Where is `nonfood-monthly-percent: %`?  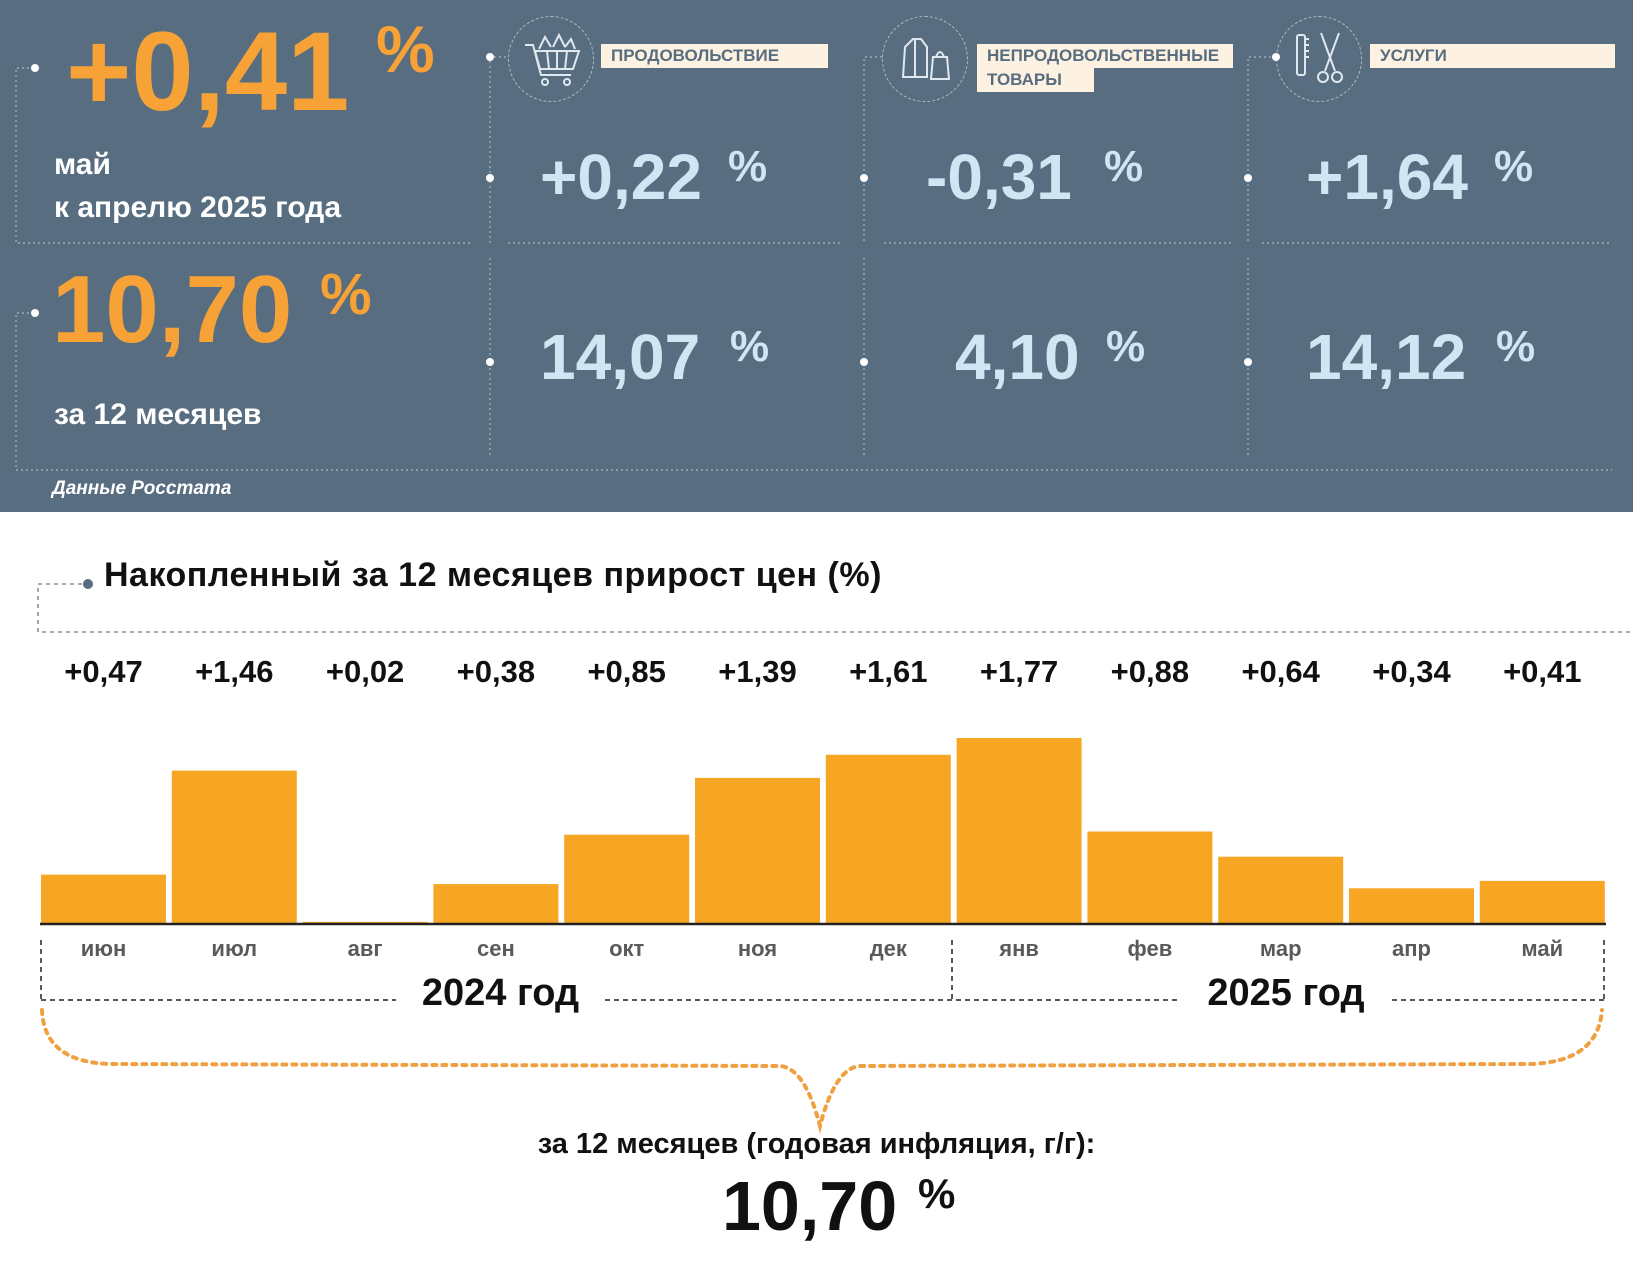 nonfood-monthly-percent: % is located at coordinates (1124, 166).